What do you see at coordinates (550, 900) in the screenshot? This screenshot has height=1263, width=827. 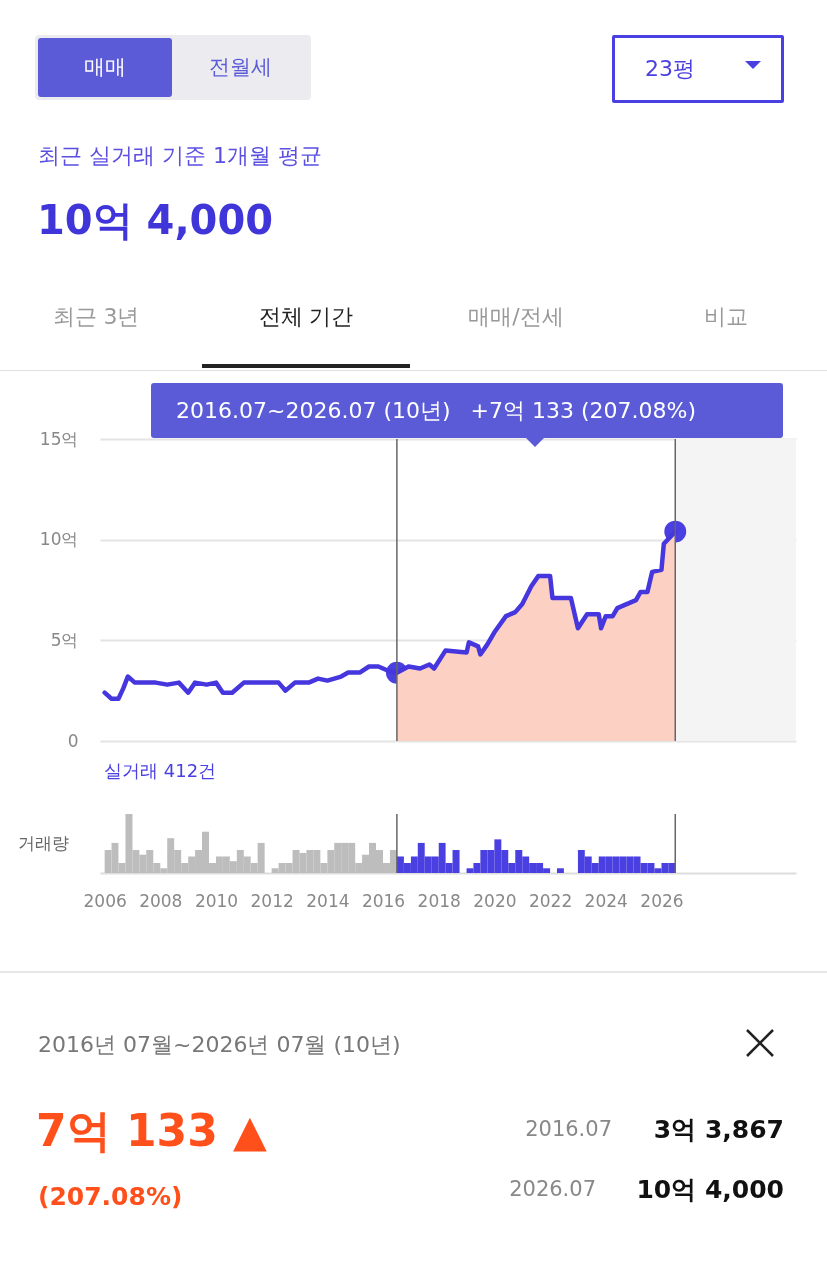 I see `x-tick-label: 2022` at bounding box center [550, 900].